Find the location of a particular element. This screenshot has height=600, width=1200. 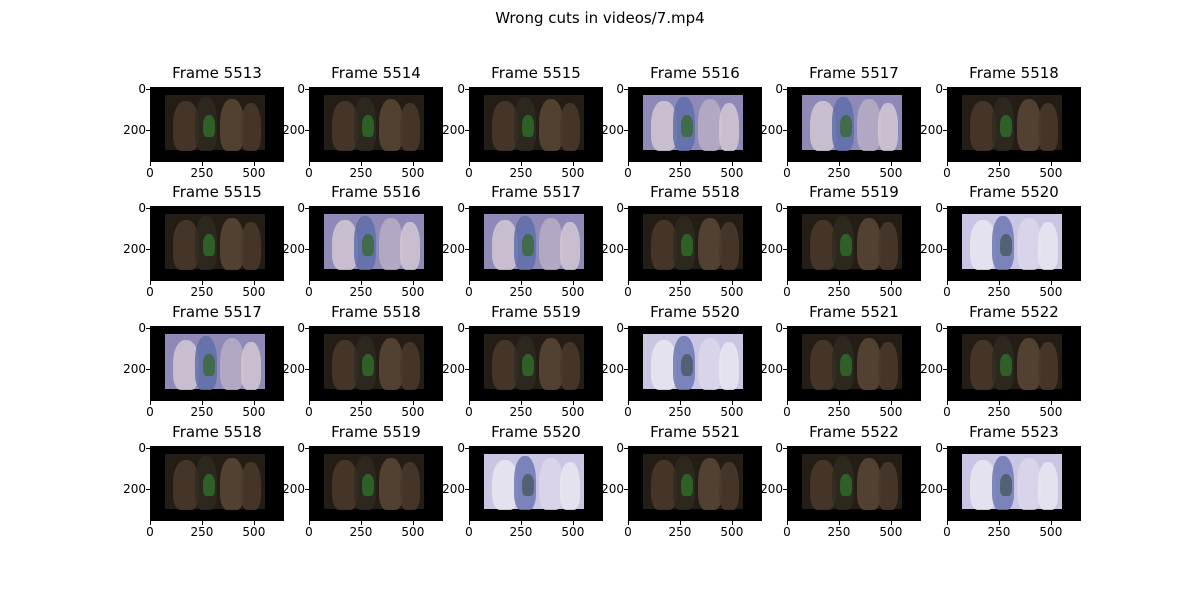

panel-title: Frame 5519 is located at coordinates (854, 192).